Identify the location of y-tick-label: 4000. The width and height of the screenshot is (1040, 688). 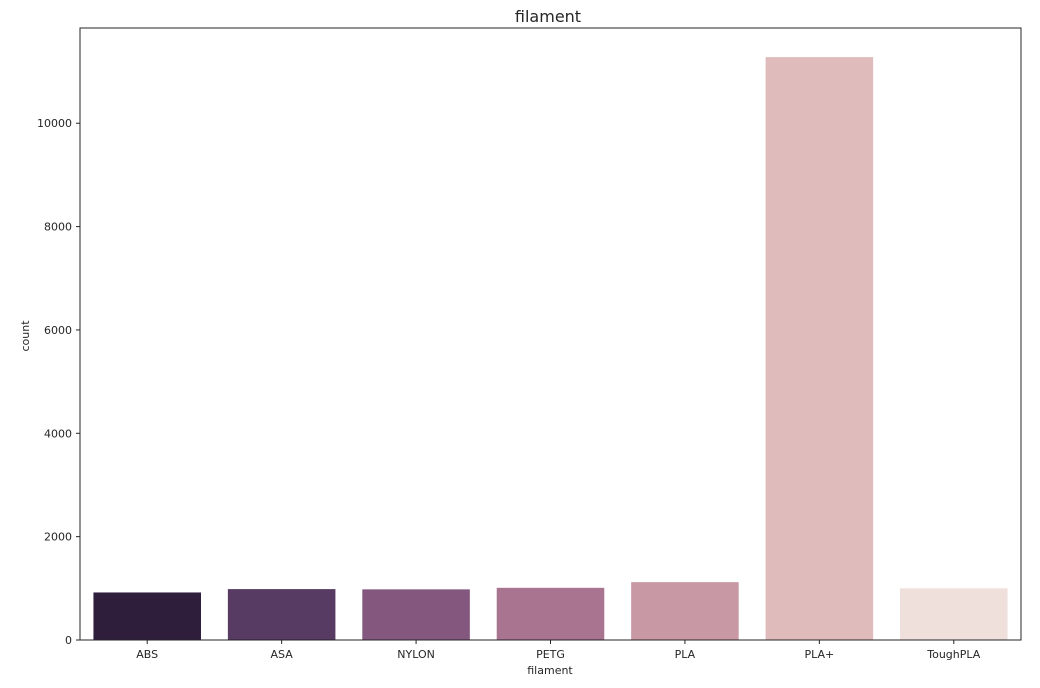
(58, 433).